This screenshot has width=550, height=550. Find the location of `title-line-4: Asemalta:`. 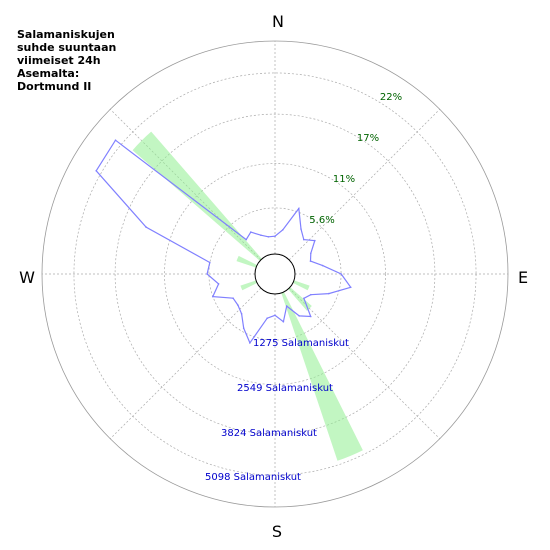

title-line-4: Asemalta: is located at coordinates (48, 73).